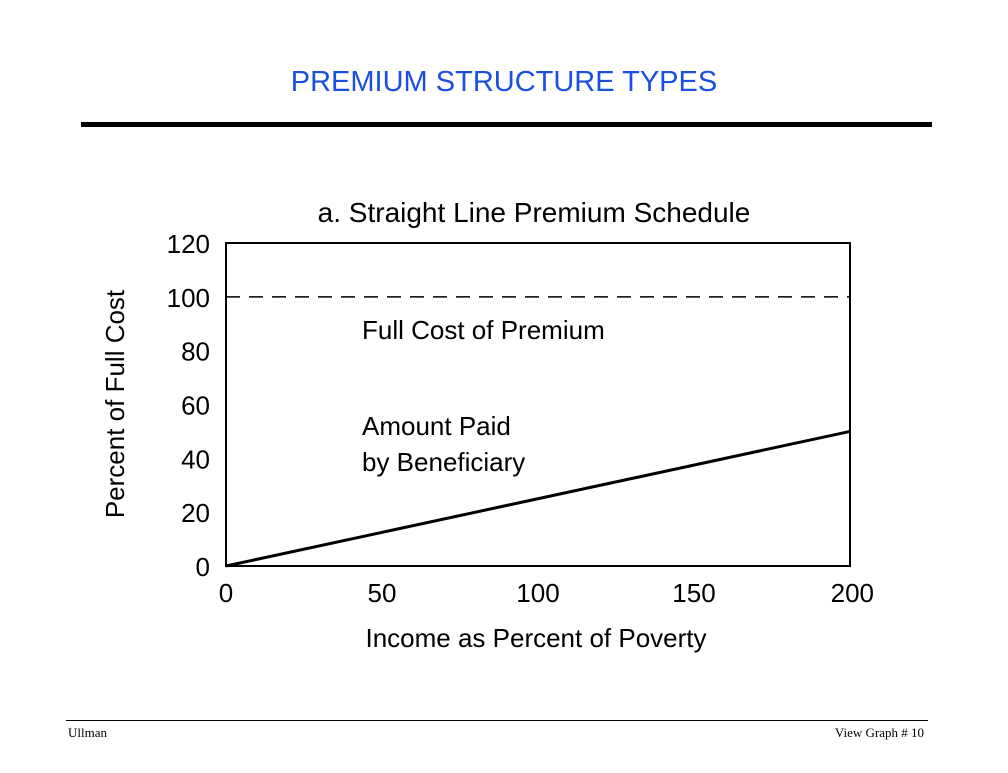 Image resolution: width=1008 pixels, height=773 pixels. What do you see at coordinates (879, 732) in the screenshot?
I see `footer-page-number: View Graph # 10` at bounding box center [879, 732].